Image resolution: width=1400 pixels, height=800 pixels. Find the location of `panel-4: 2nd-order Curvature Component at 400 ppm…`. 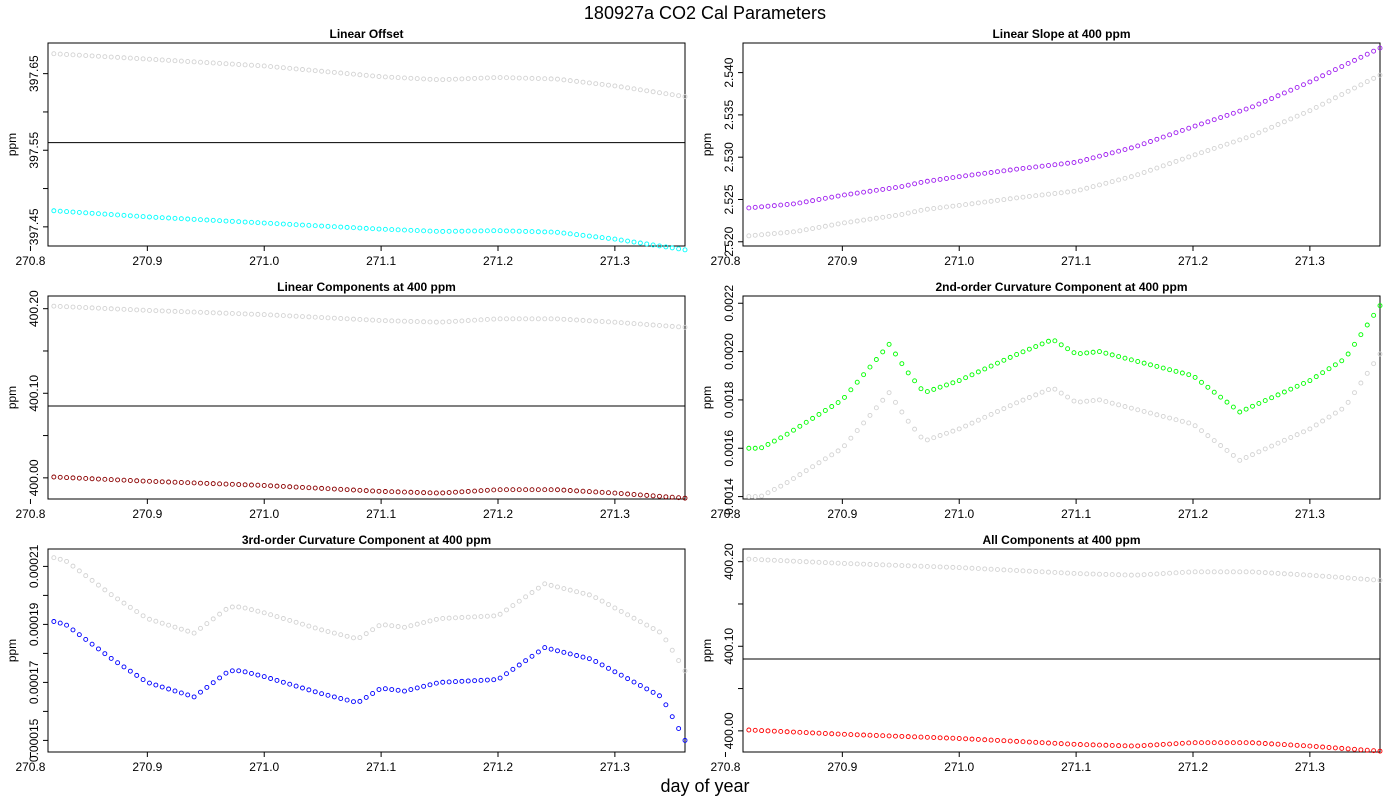

panel-4: 2nd-order Curvature Component at 400 ppm… is located at coordinates (1041, 400).